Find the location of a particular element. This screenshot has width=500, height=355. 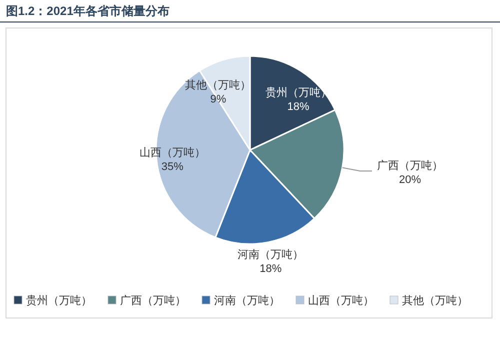

legend-label: 河南（万吨） is located at coordinates (247, 300).